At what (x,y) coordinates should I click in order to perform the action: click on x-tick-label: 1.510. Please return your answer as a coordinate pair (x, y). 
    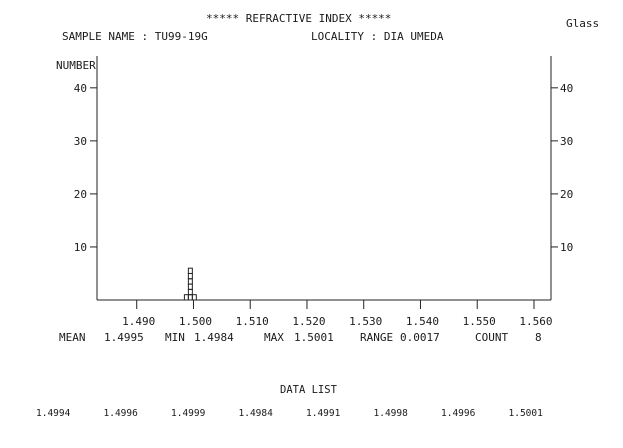
    Looking at the image, I should click on (252, 321).